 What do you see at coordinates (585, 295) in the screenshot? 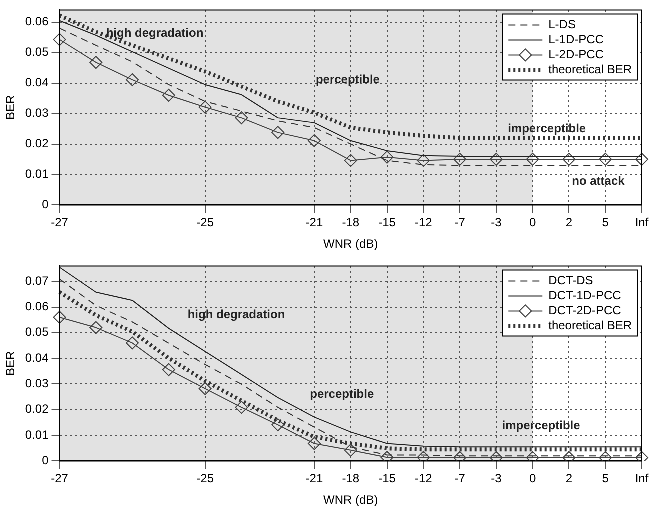
I see `legend-label: DCT-1D-PCC` at bounding box center [585, 295].